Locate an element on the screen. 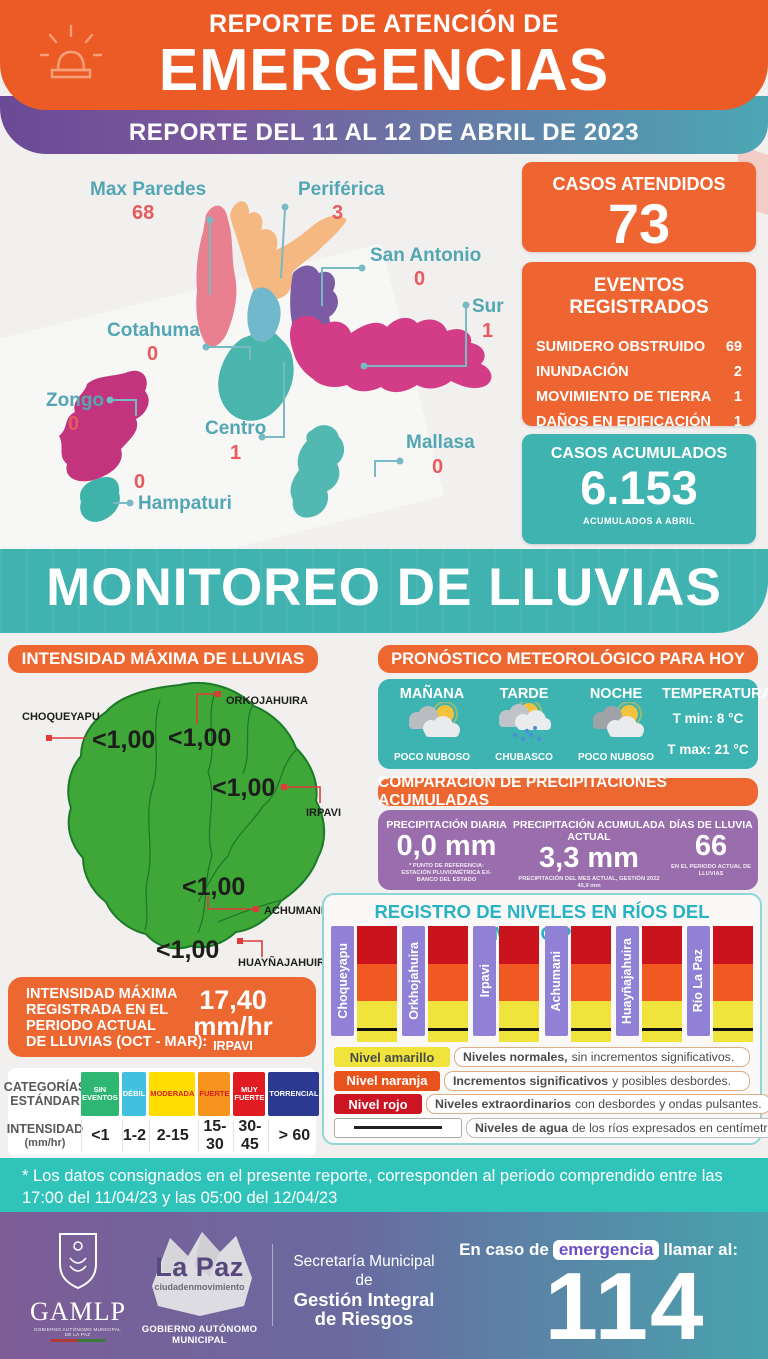  pronostico-header: PRONÓSTICO METEOROLÓGICO PARA HOY is located at coordinates (568, 659).